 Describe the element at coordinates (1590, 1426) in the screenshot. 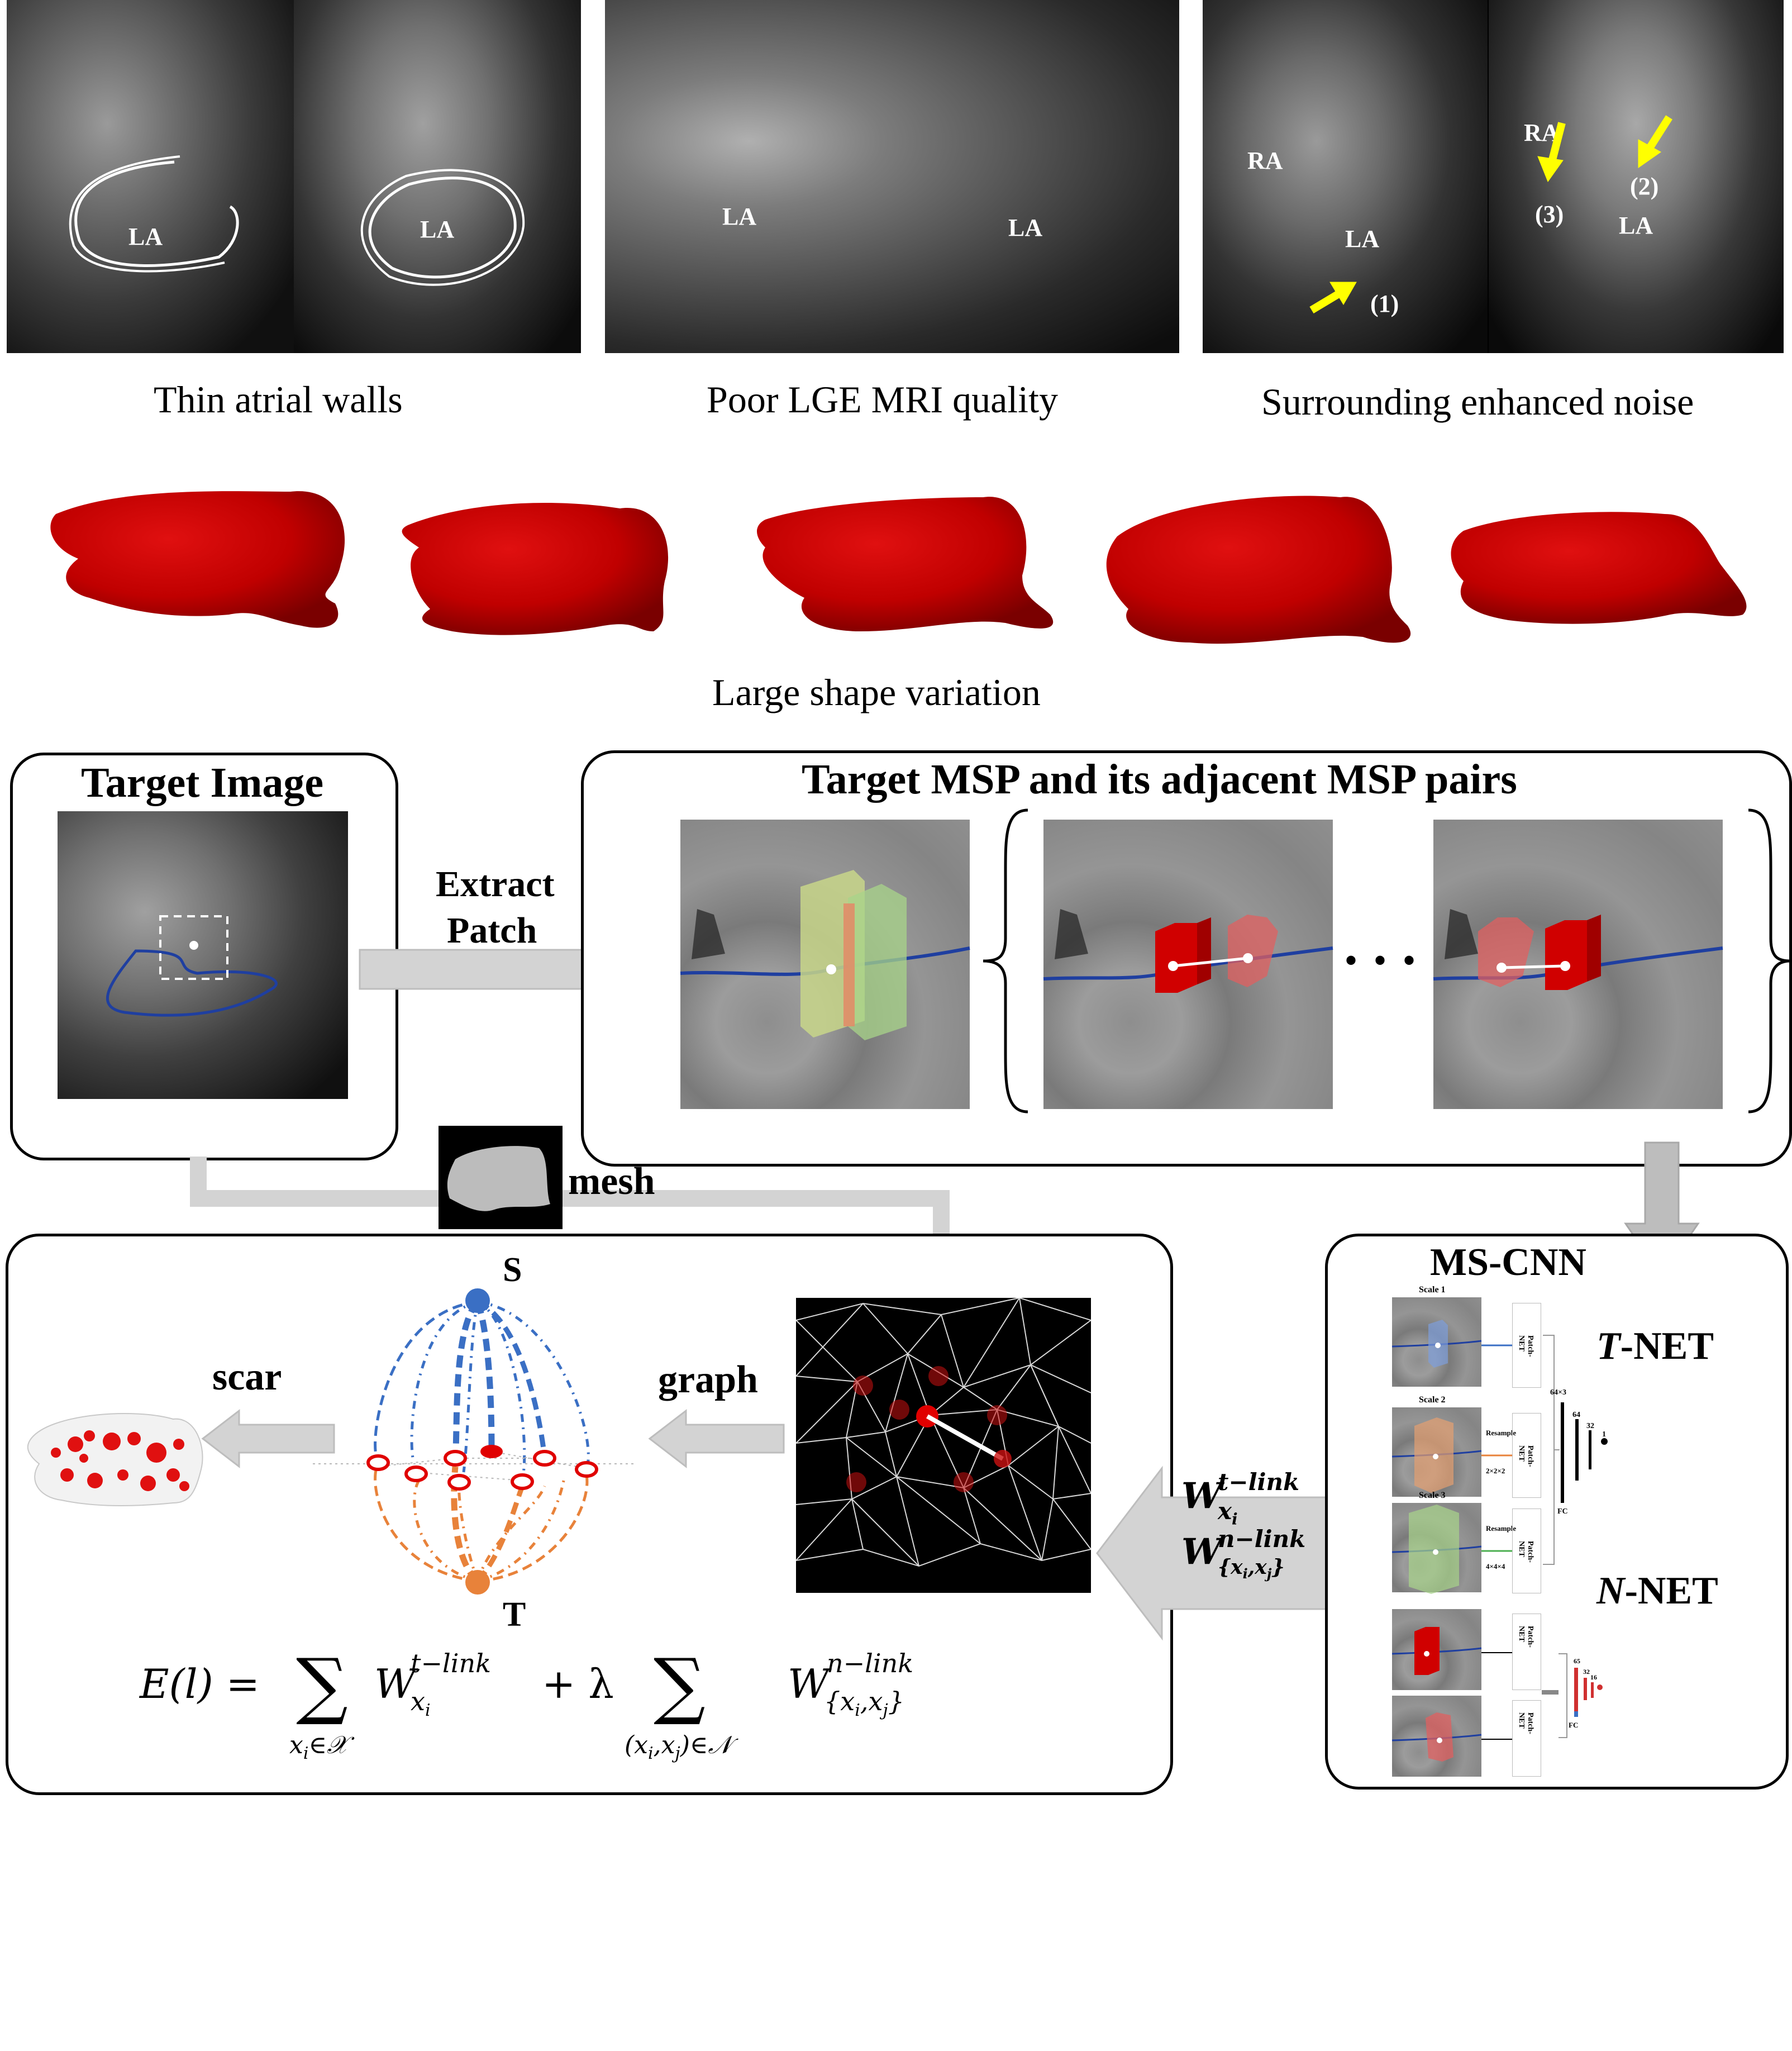

I see `fc-size-32: 32` at that location.